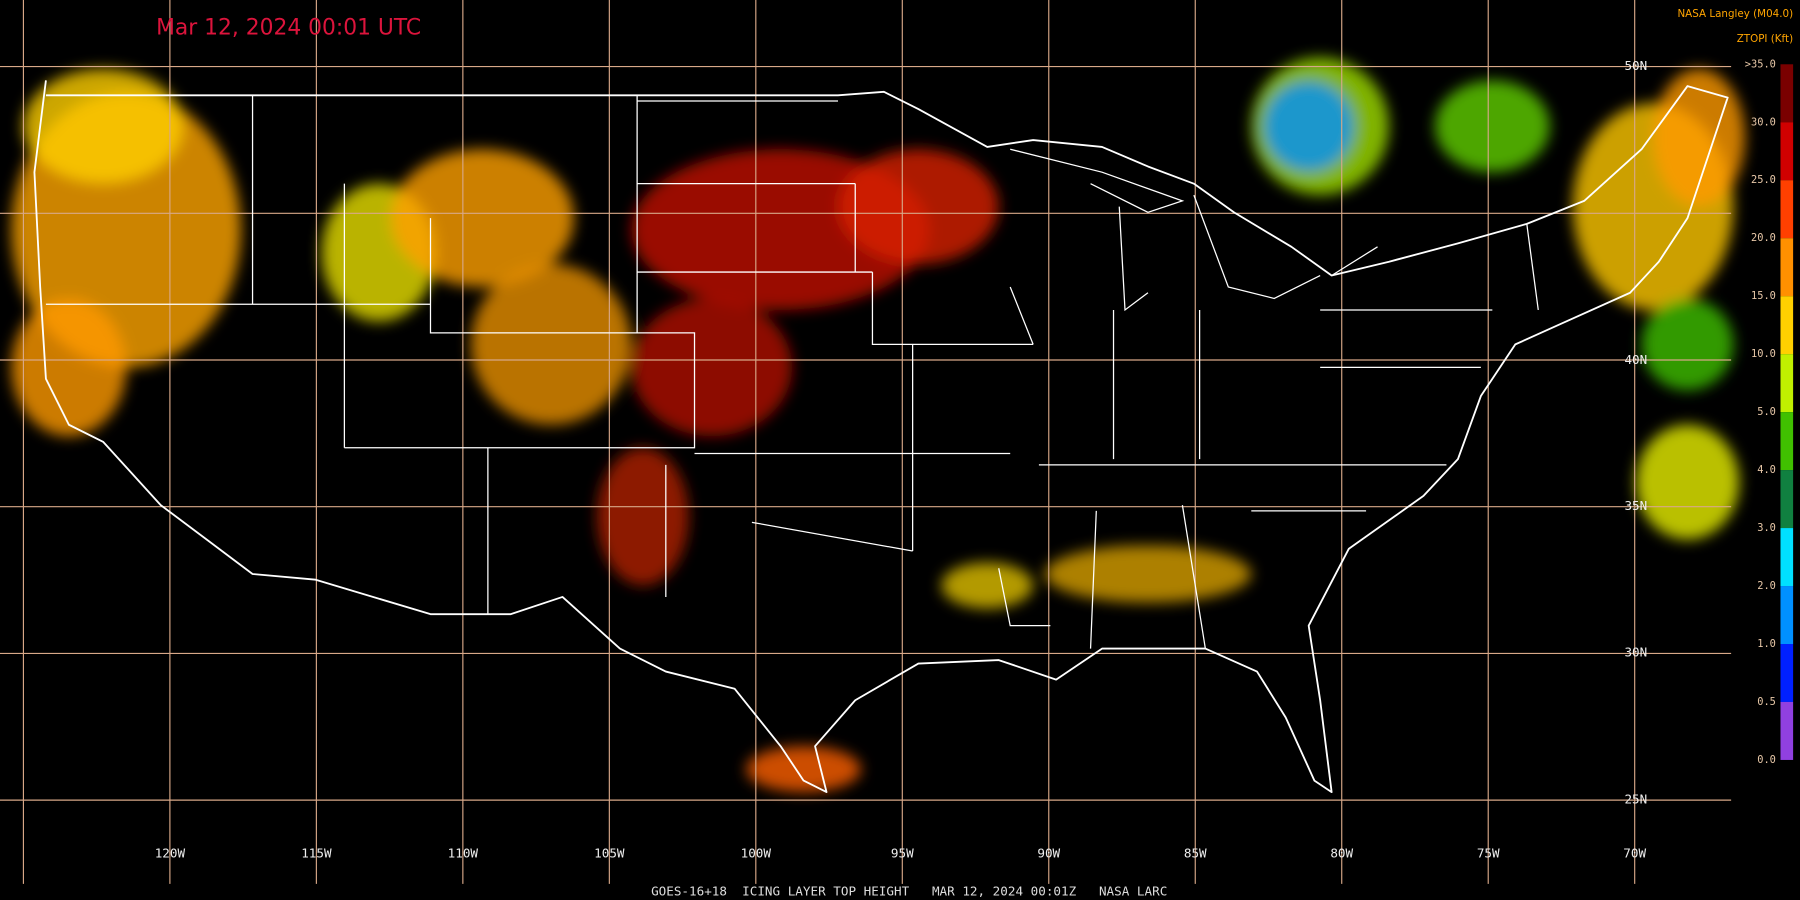 The height and width of the screenshot is (900, 1800). I want to click on longitude-label: 90W, so click(1048, 853).